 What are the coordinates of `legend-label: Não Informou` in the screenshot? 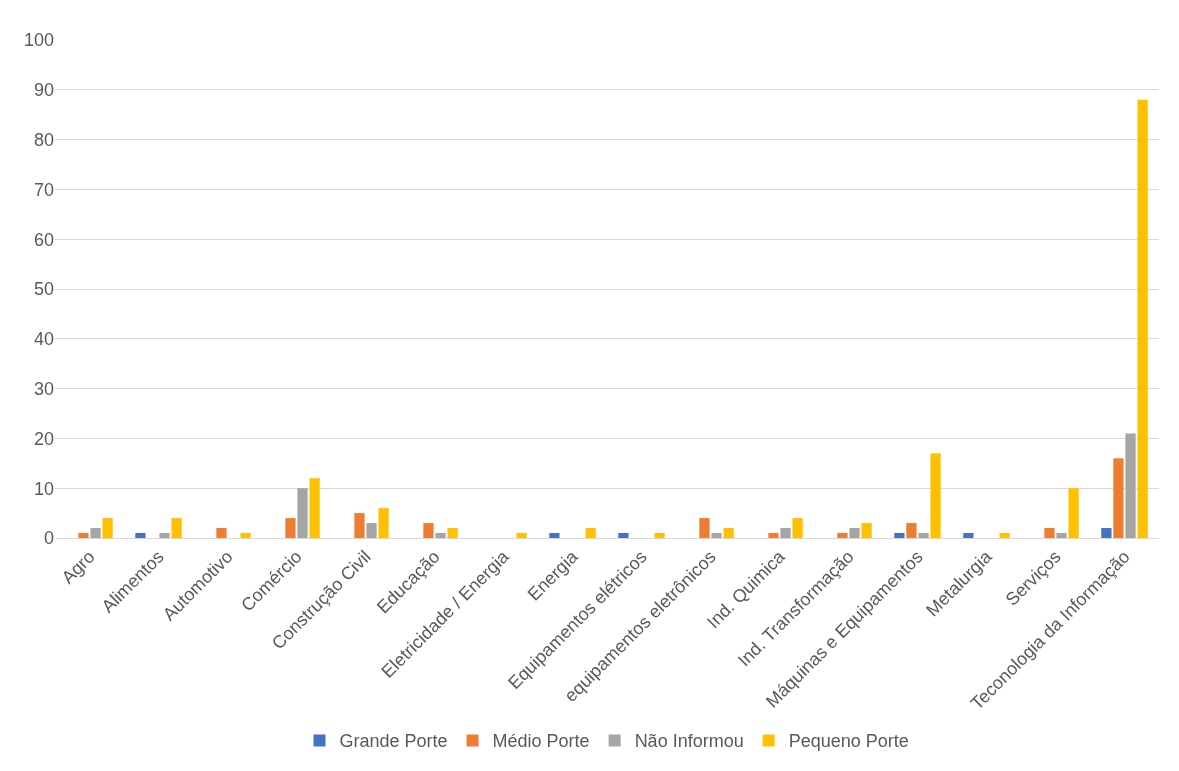 It's located at (689, 741).